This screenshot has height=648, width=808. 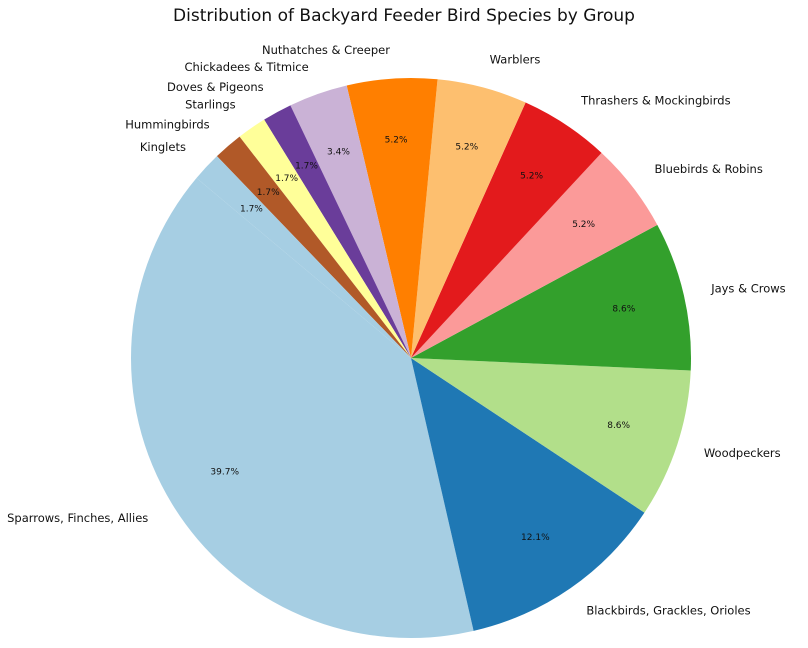 What do you see at coordinates (531, 176) in the screenshot?
I see `pie-pct-label-5: 5.2%` at bounding box center [531, 176].